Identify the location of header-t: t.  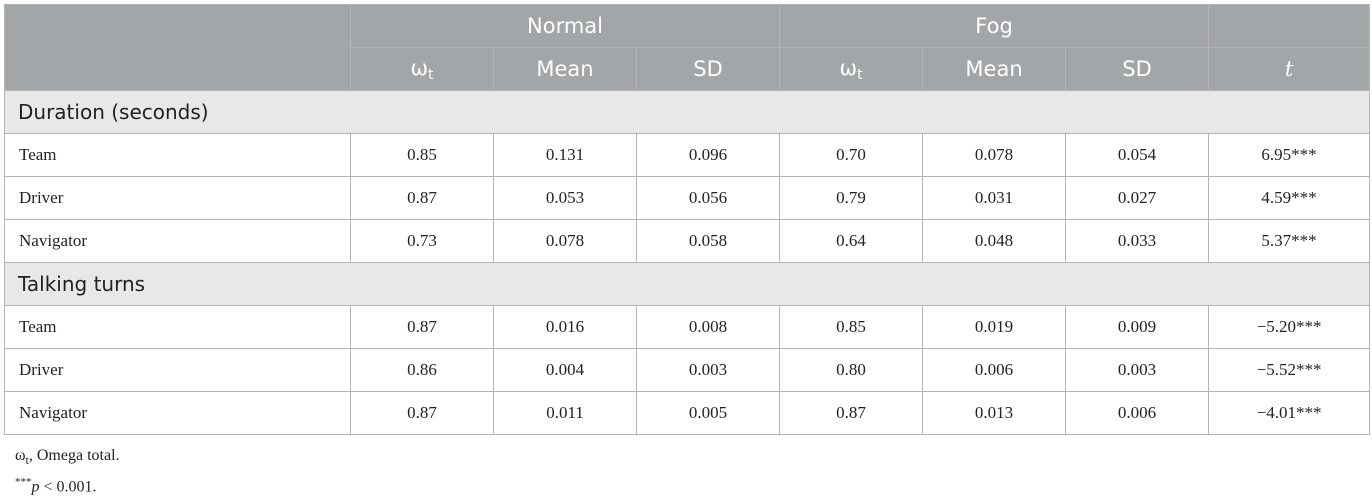
(1289, 69).